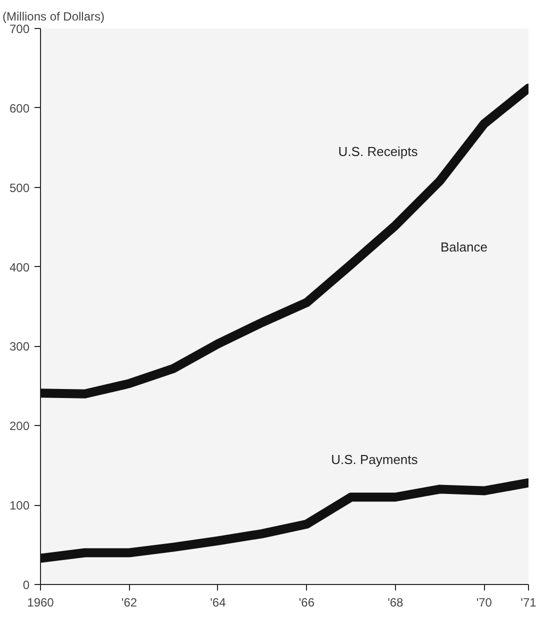 The height and width of the screenshot is (618, 544). Describe the element at coordinates (40, 603) in the screenshot. I see `x-tick-label: 1960` at that location.